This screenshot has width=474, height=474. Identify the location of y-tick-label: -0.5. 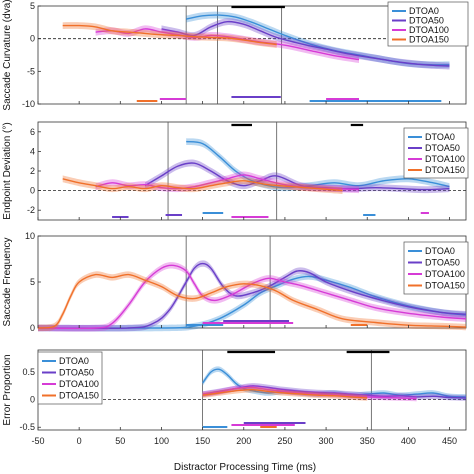
(27, 427).